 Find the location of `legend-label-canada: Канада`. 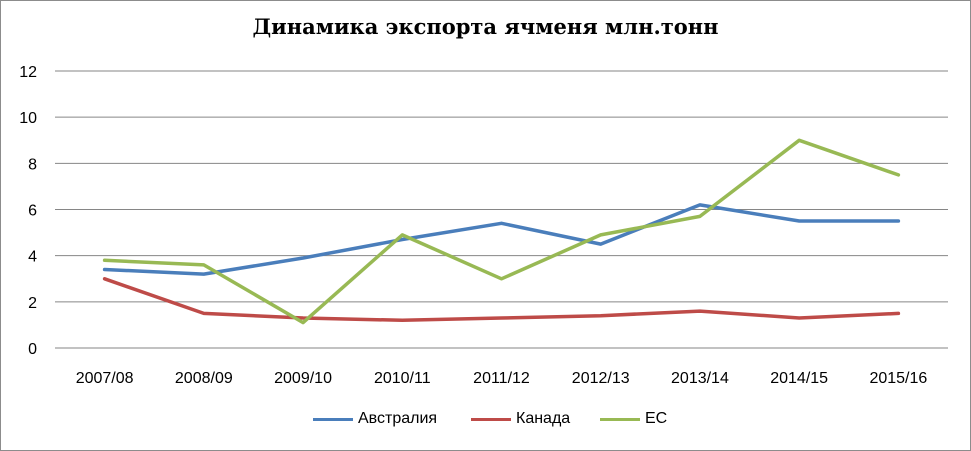

legend-label-canada: Канада is located at coordinates (543, 418).